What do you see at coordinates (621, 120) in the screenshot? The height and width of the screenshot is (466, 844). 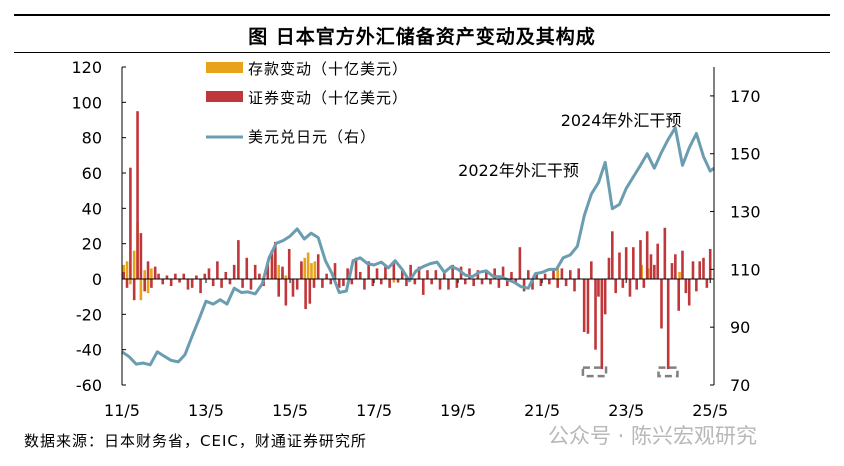 I see `intervention-label: 2024年外汇干预` at bounding box center [621, 120].